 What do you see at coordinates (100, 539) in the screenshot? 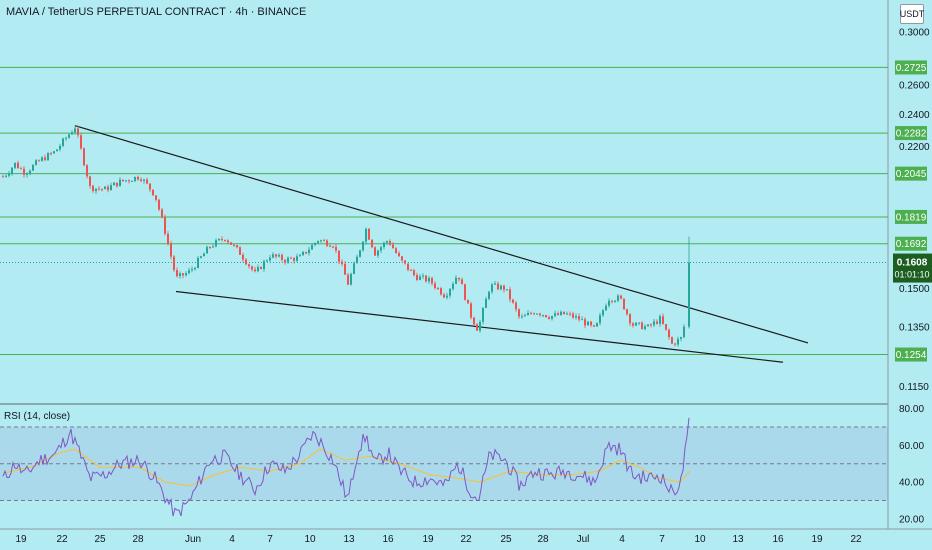
I see `time-tick-label: 25` at bounding box center [100, 539].